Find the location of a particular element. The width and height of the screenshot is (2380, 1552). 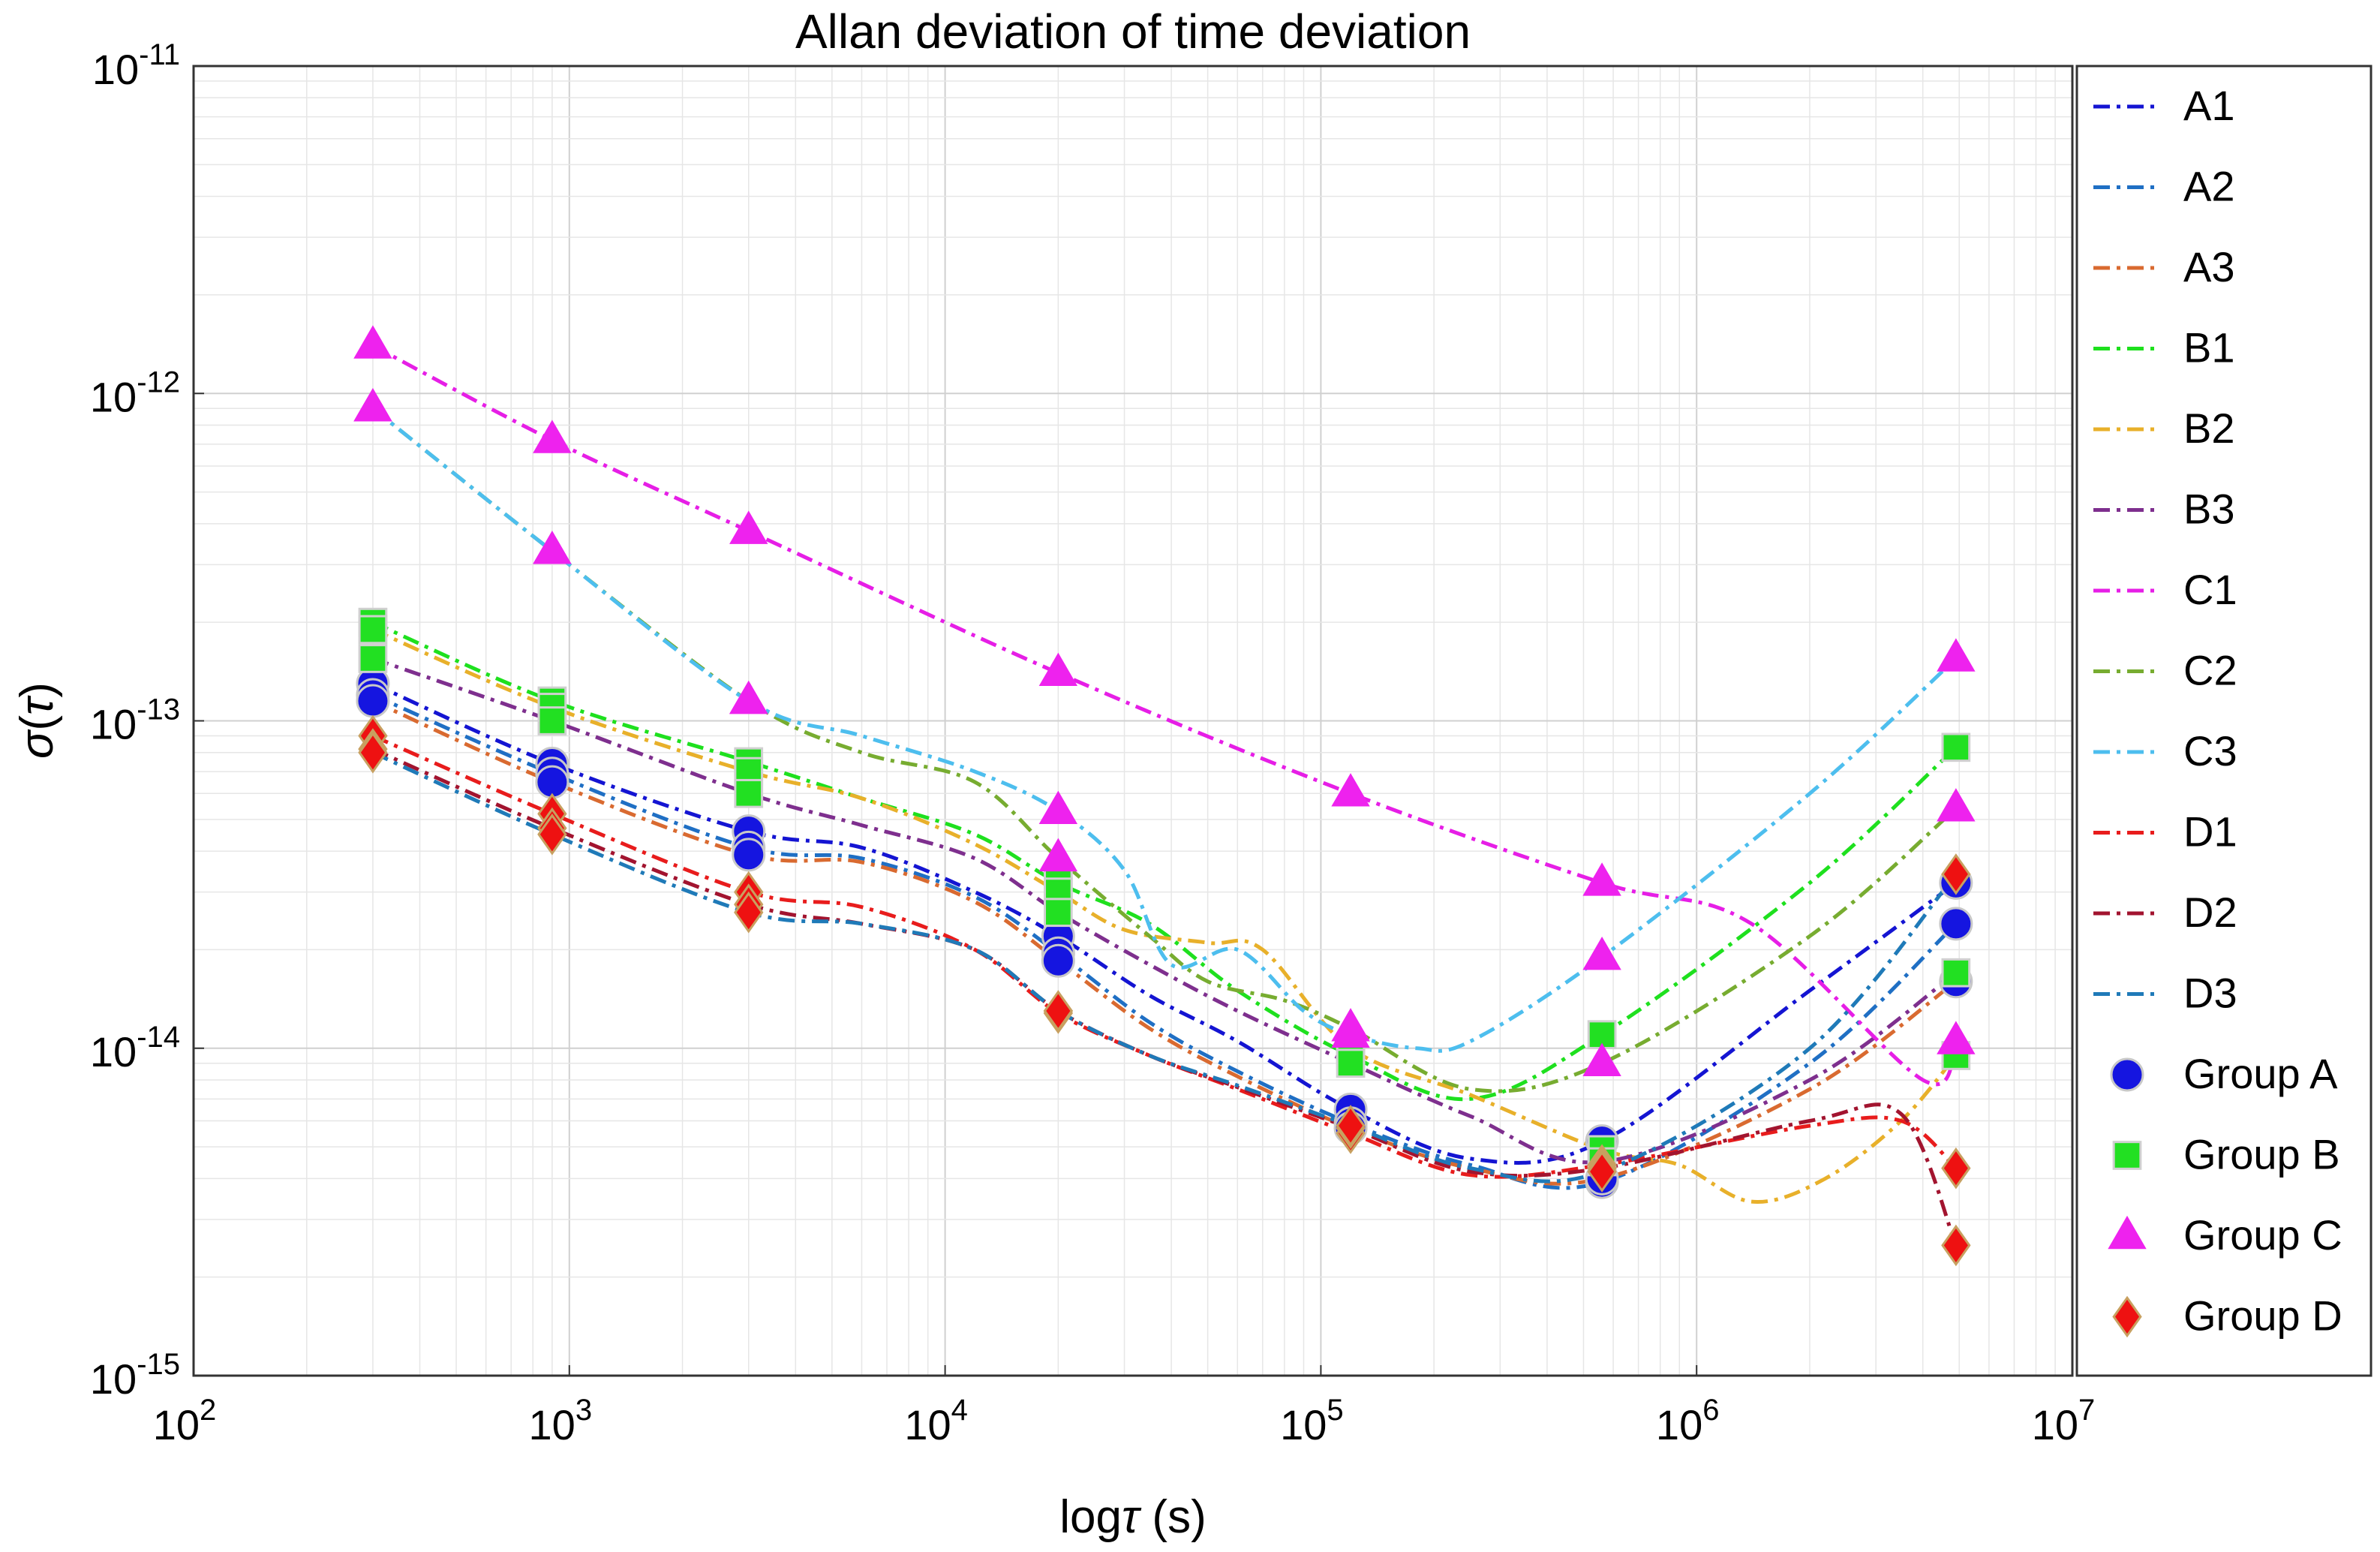

x-tick-label: 10⁶ is located at coordinates (1688, 1421).